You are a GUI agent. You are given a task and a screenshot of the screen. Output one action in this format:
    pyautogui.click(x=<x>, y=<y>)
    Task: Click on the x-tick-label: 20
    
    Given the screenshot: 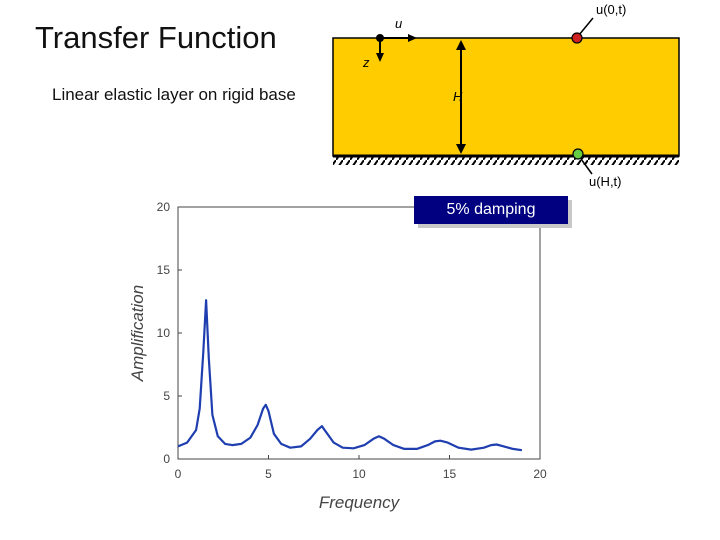 What is the action you would take?
    pyautogui.click(x=540, y=474)
    